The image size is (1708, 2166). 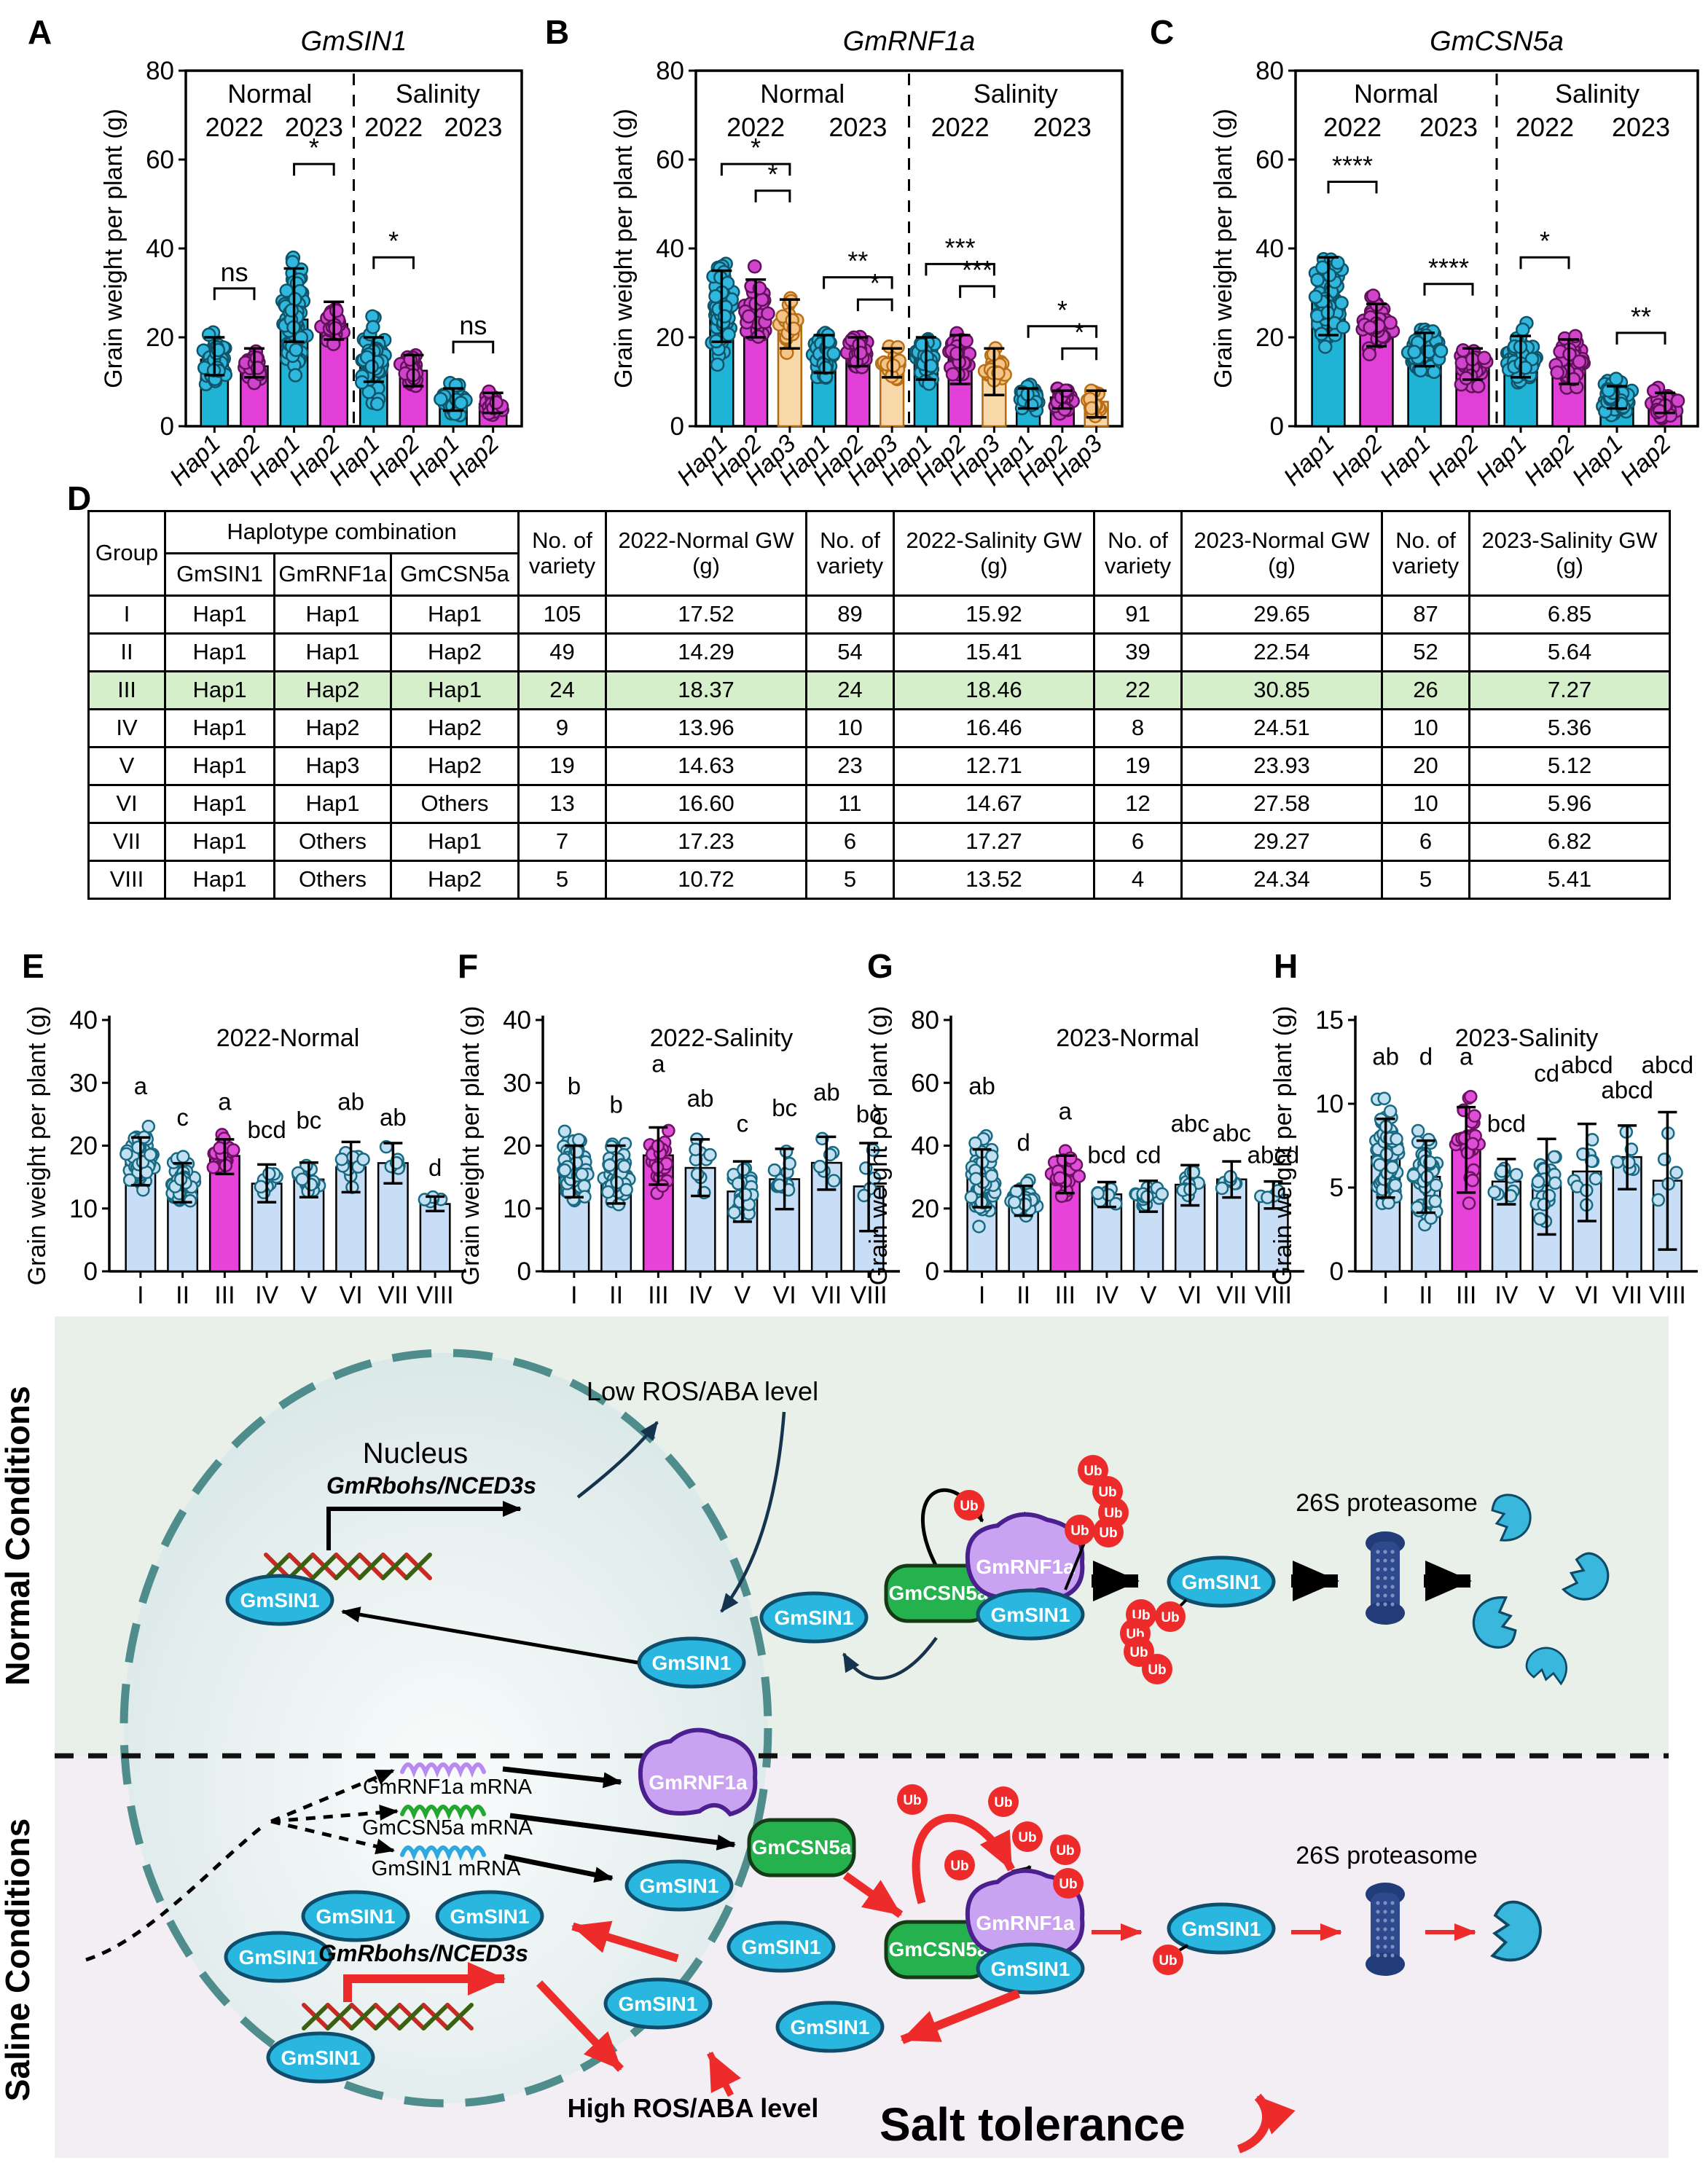 I want to click on letter-label: a, so click(x=1066, y=1110).